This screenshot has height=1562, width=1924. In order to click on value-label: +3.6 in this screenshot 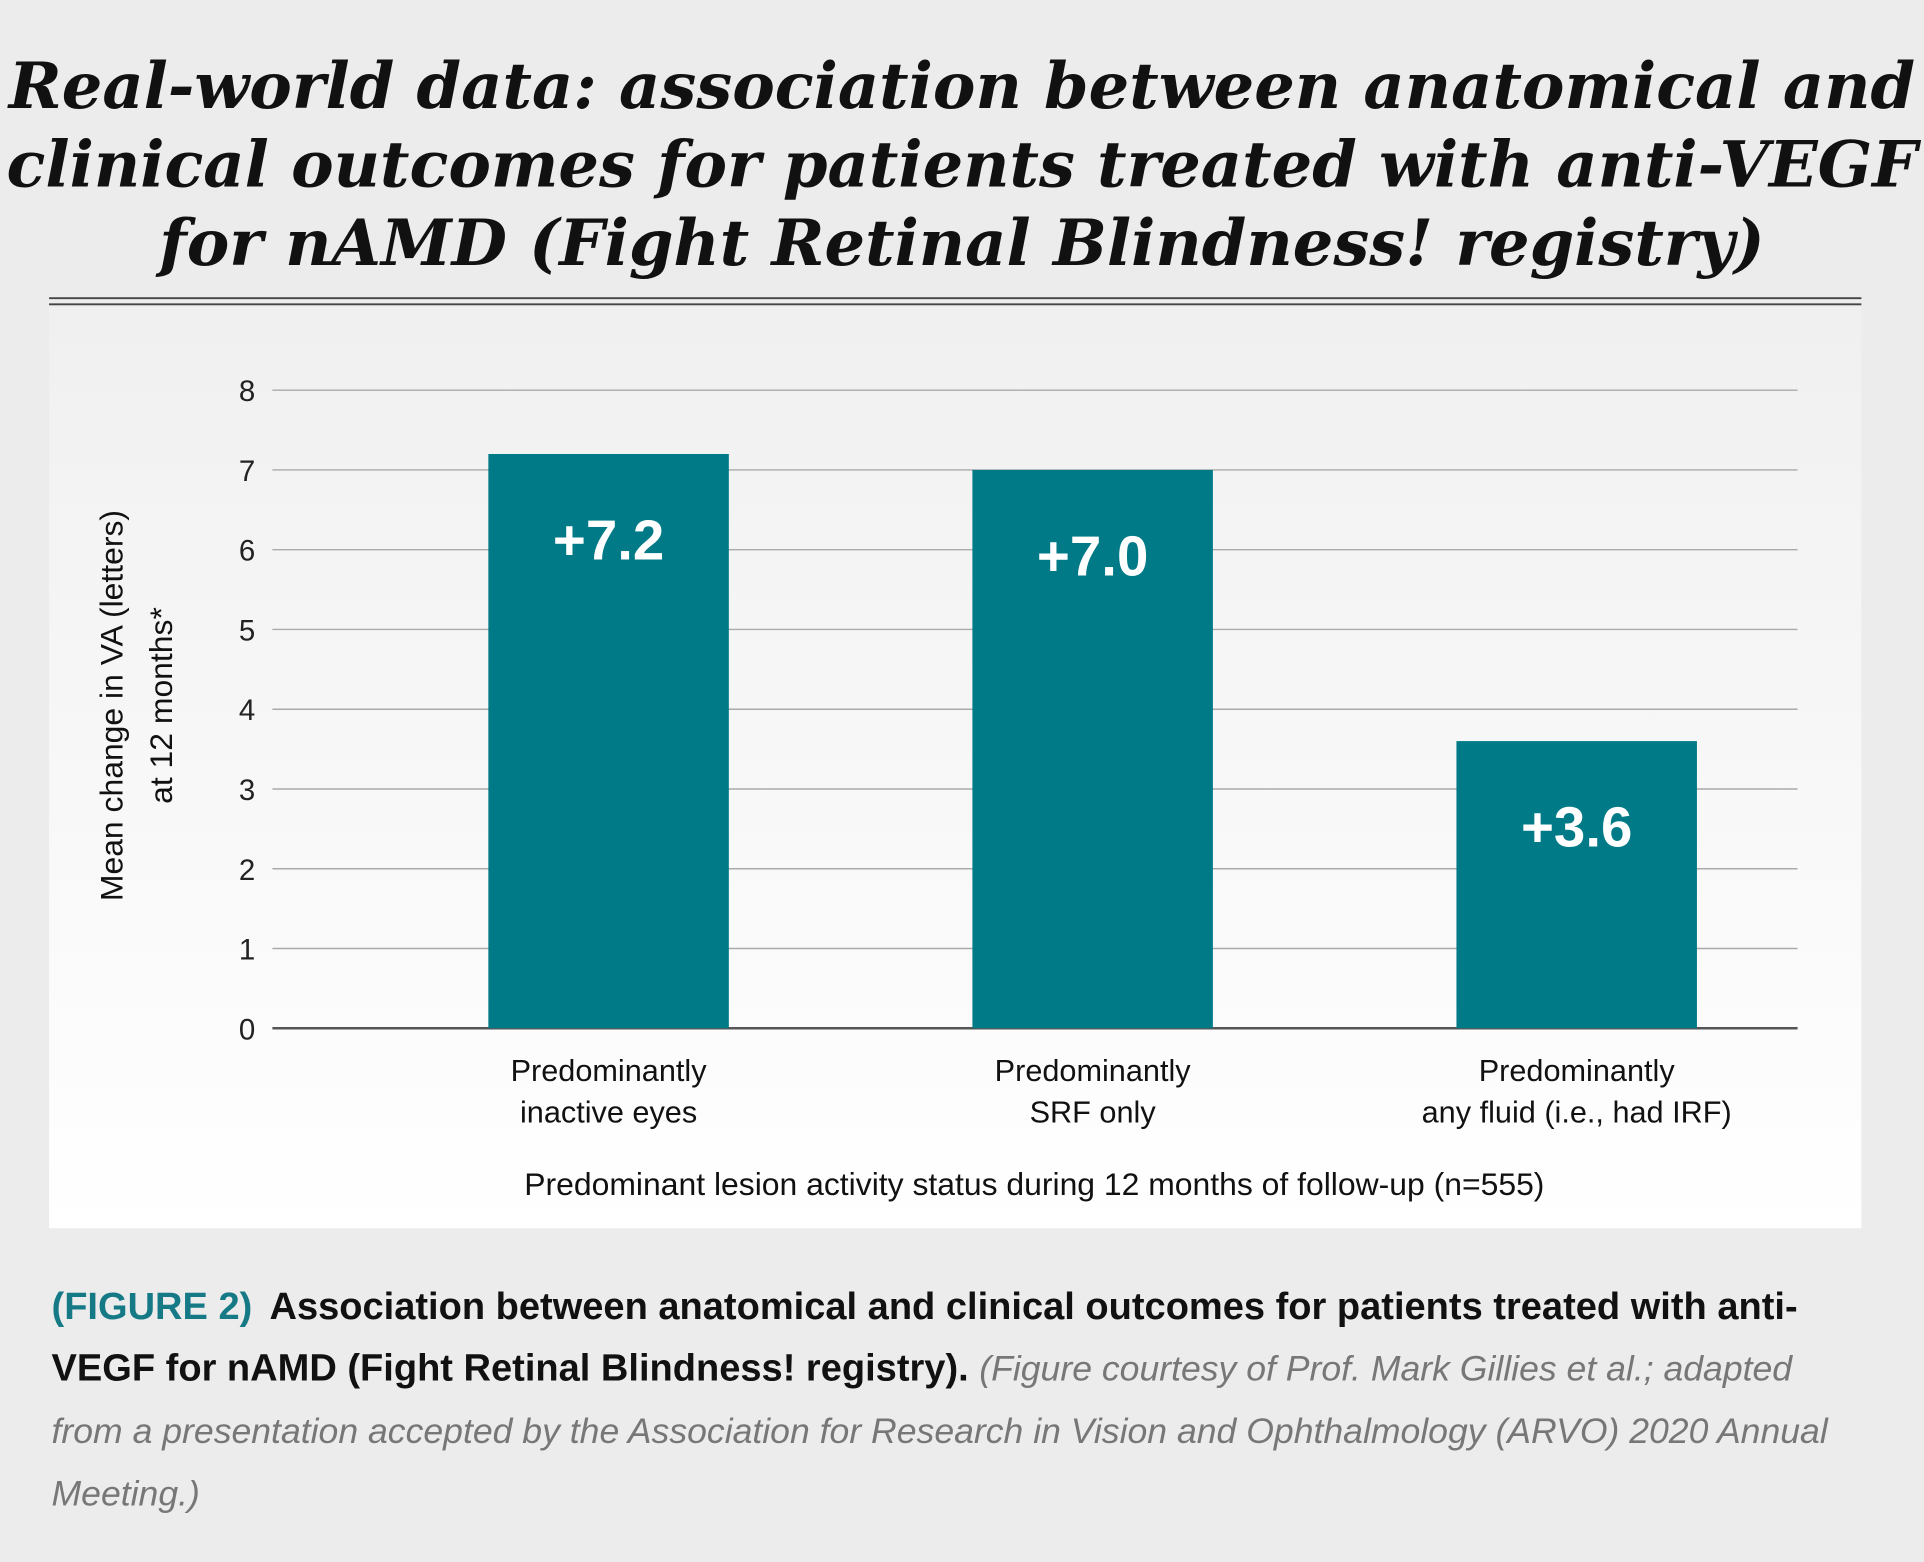, I will do `click(1576, 827)`.